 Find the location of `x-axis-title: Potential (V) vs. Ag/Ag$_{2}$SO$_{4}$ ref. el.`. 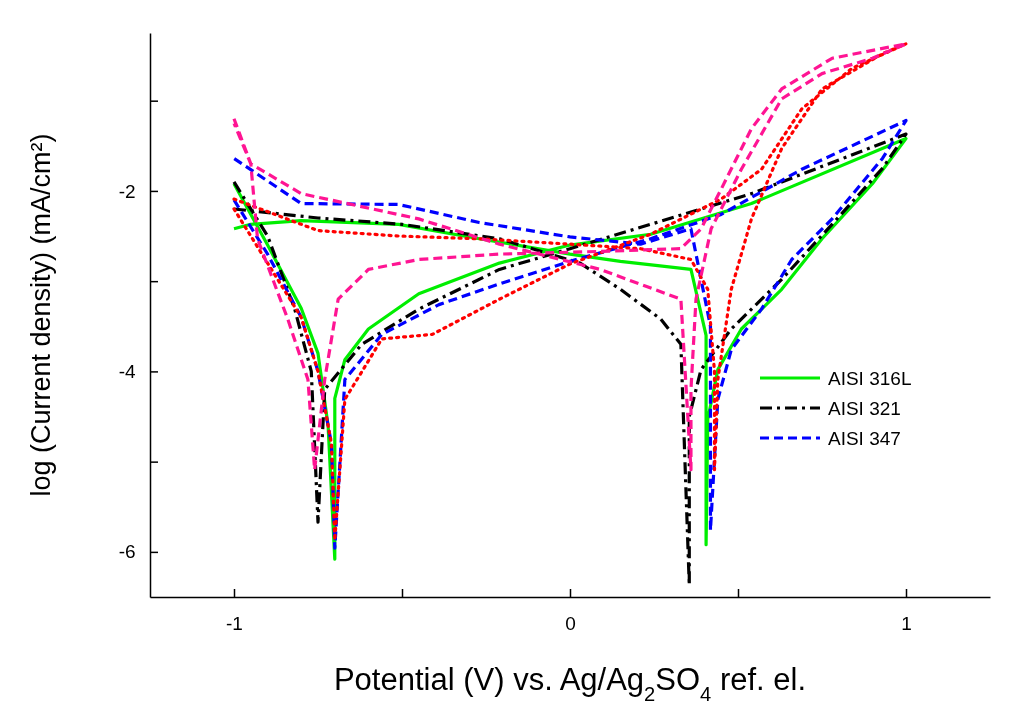

x-axis-title: Potential (V) vs. Ag/Ag$_{2}$SO$_{4}$ ref. el. is located at coordinates (570, 683).